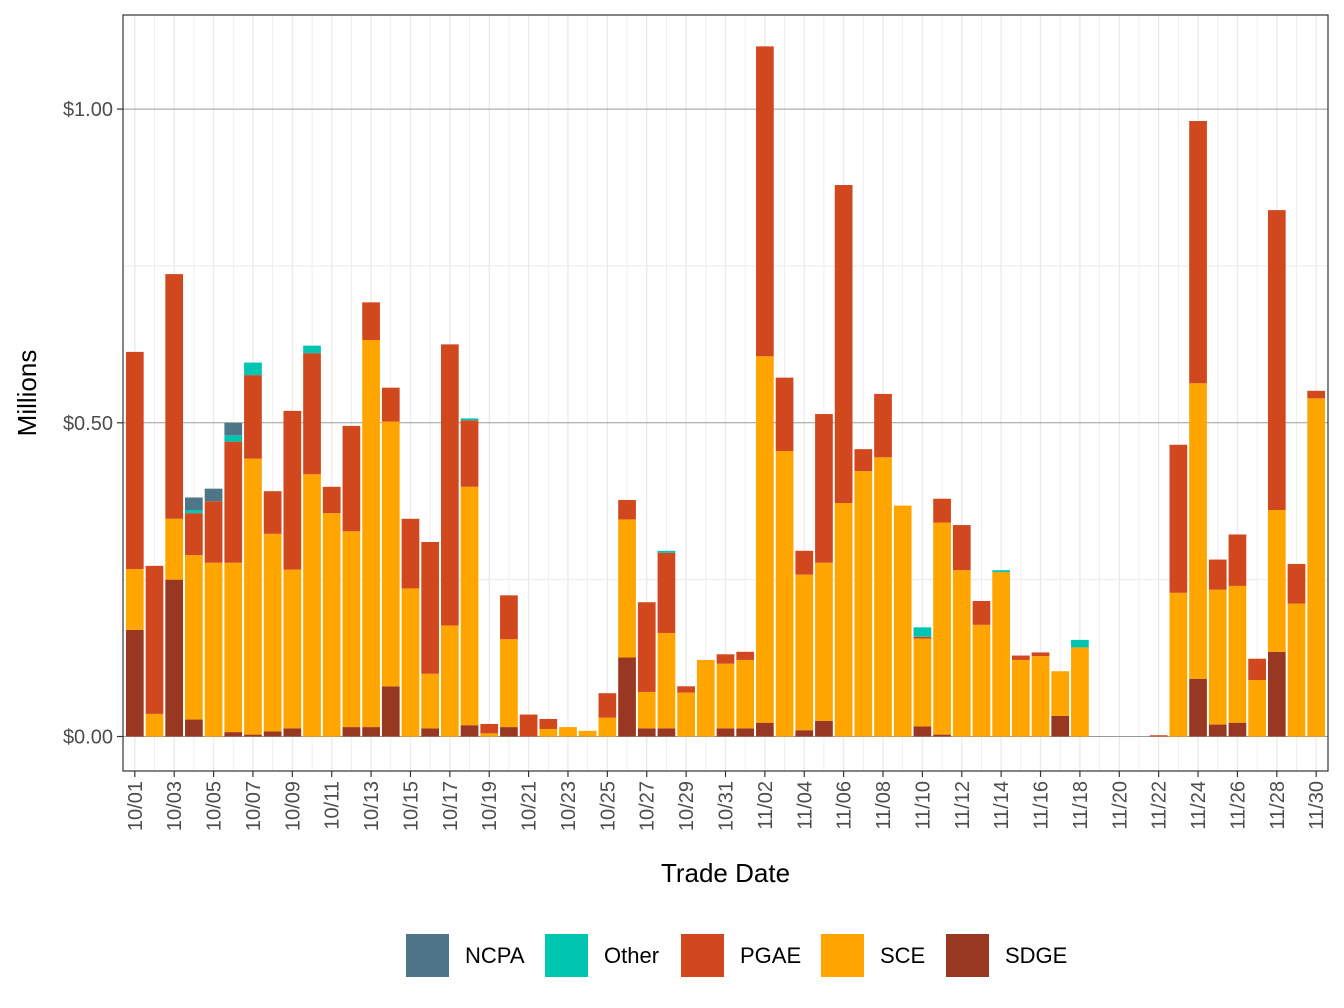  I want to click on x-tick-label: 11/04, so click(805, 805).